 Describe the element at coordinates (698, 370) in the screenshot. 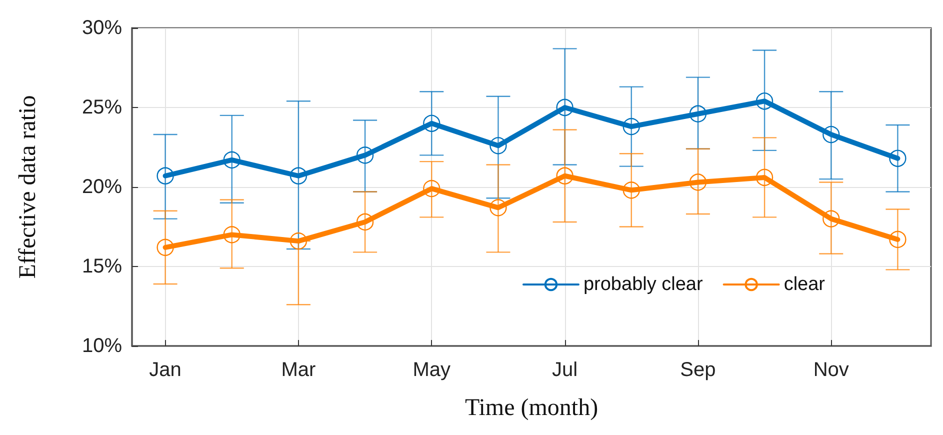

I see `x-tick-label: Sep` at that location.